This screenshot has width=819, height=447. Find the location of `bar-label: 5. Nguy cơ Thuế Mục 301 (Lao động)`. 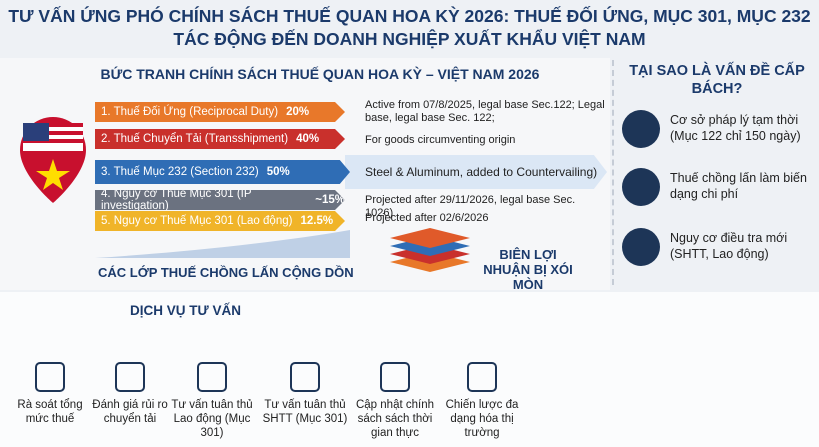

bar-label: 5. Nguy cơ Thuế Mục 301 (Lao động) is located at coordinates (197, 221).